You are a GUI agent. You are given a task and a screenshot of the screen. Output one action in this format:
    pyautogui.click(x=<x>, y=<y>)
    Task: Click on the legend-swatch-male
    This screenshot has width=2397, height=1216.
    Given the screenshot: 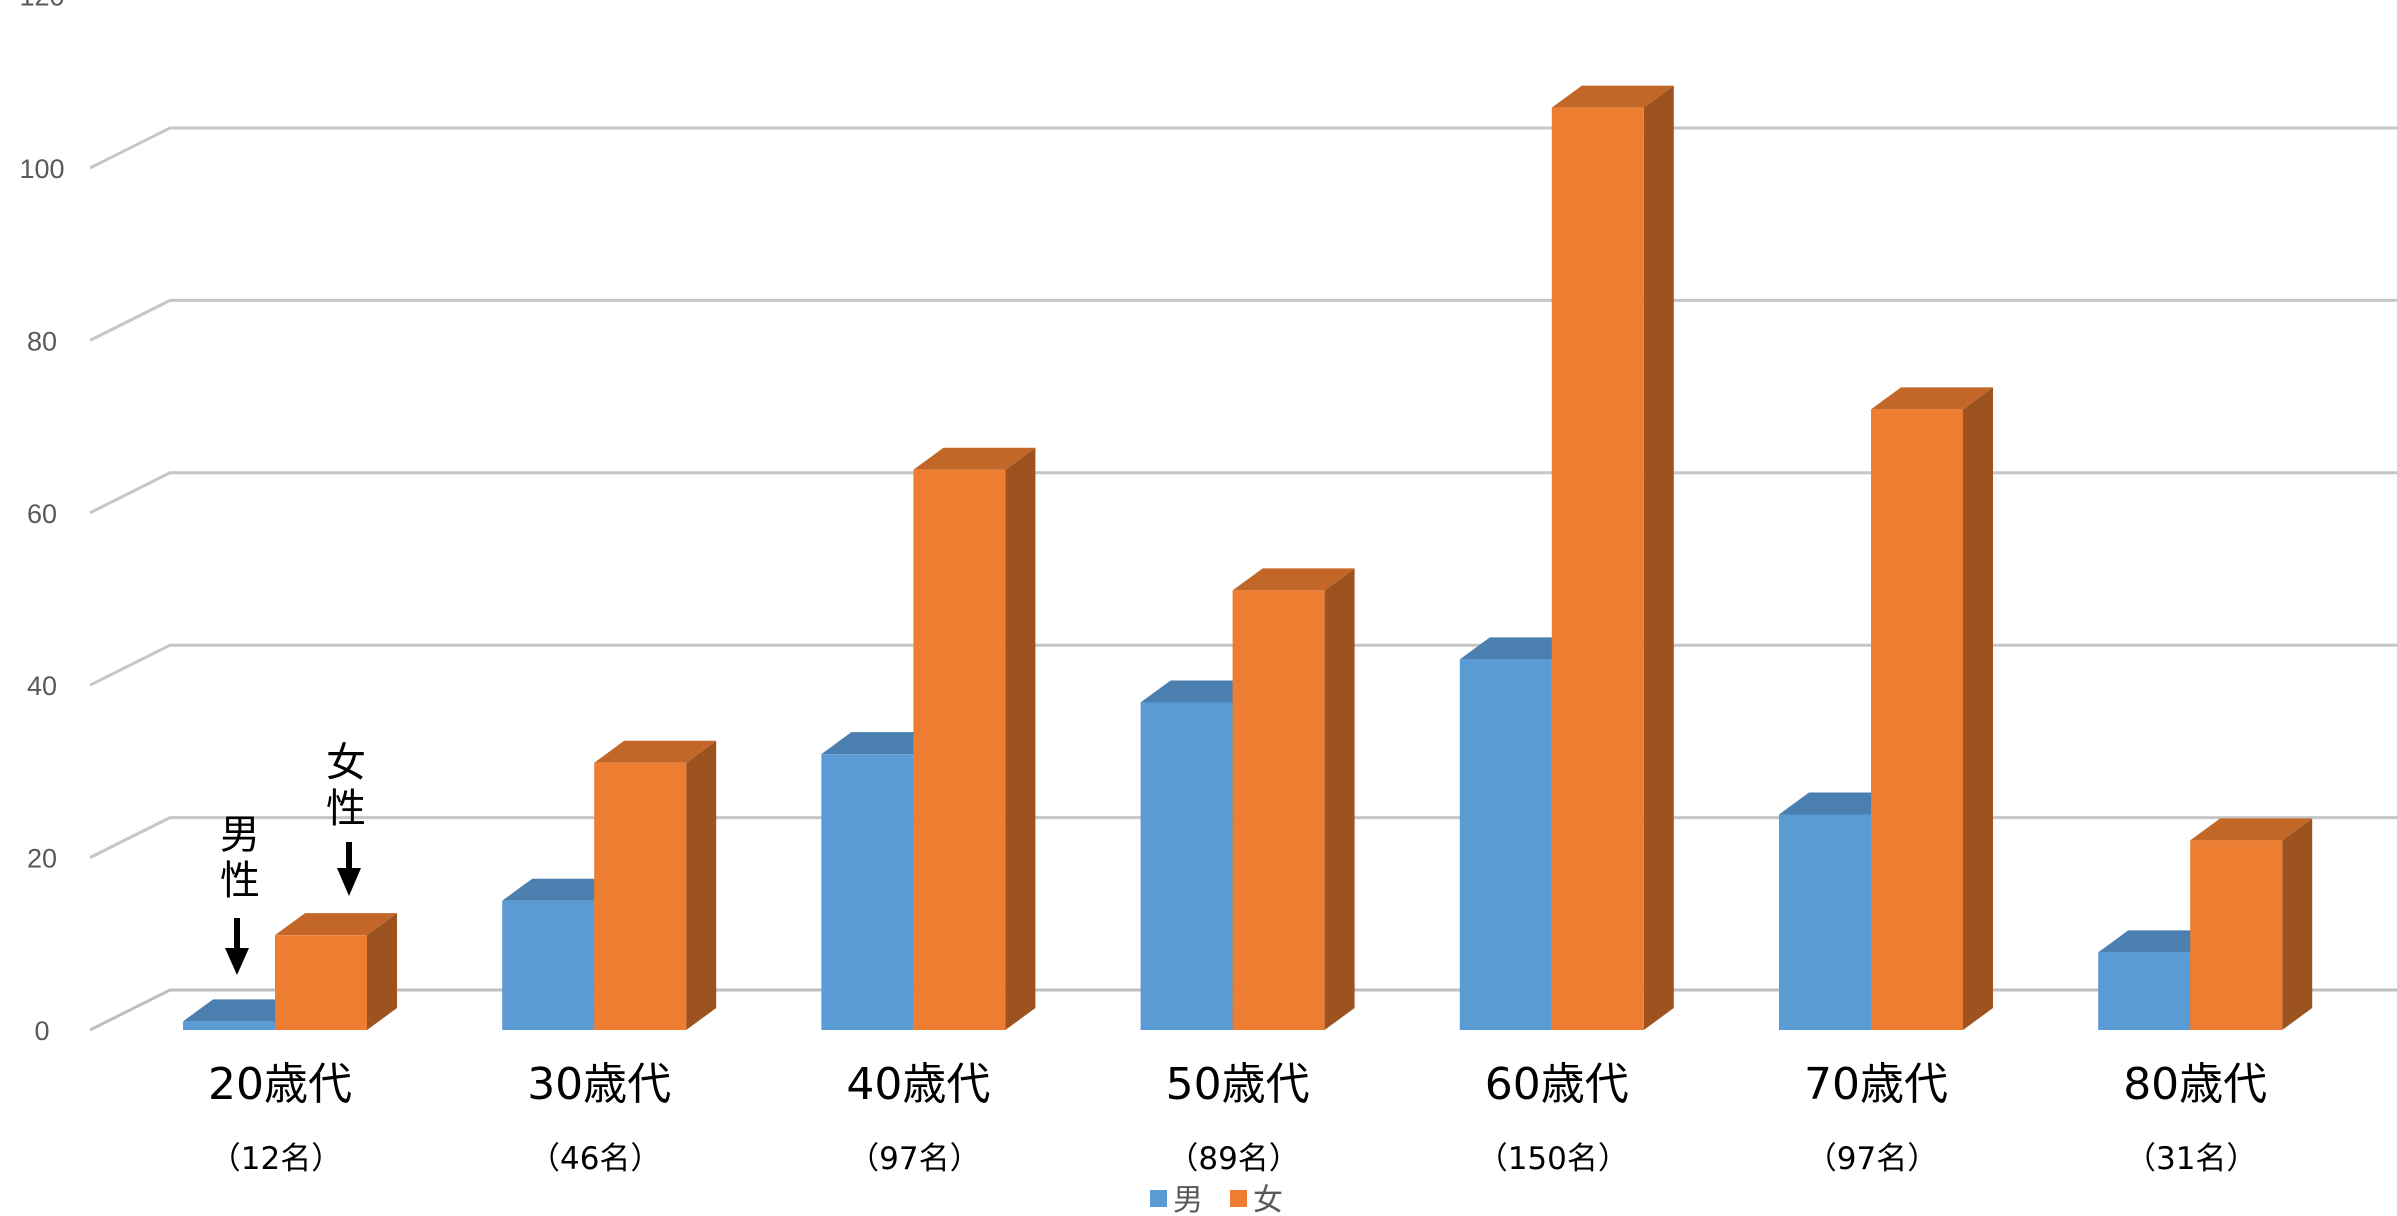 What is the action you would take?
    pyautogui.click(x=1158, y=1198)
    